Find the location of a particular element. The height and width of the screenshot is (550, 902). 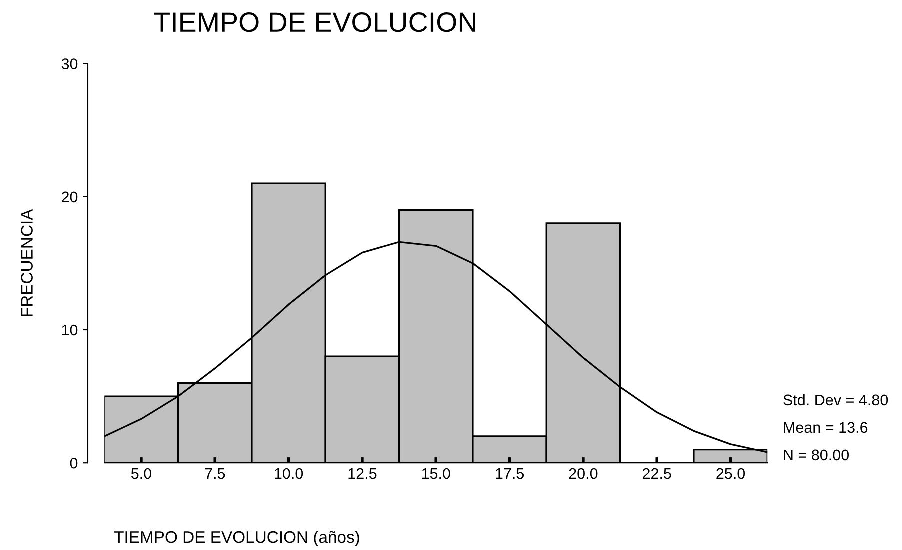

x-tick-label: 20.0 is located at coordinates (583, 474).